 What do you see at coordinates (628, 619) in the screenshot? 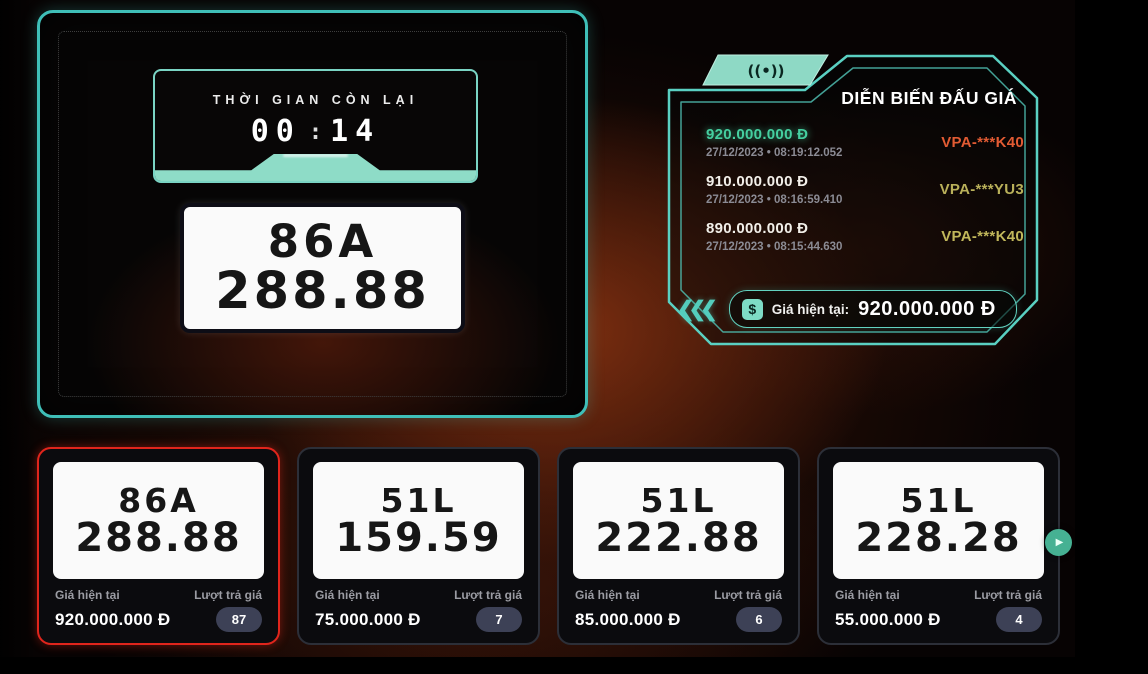
I see `card-current-price: 85.000.000 Đ` at bounding box center [628, 619].